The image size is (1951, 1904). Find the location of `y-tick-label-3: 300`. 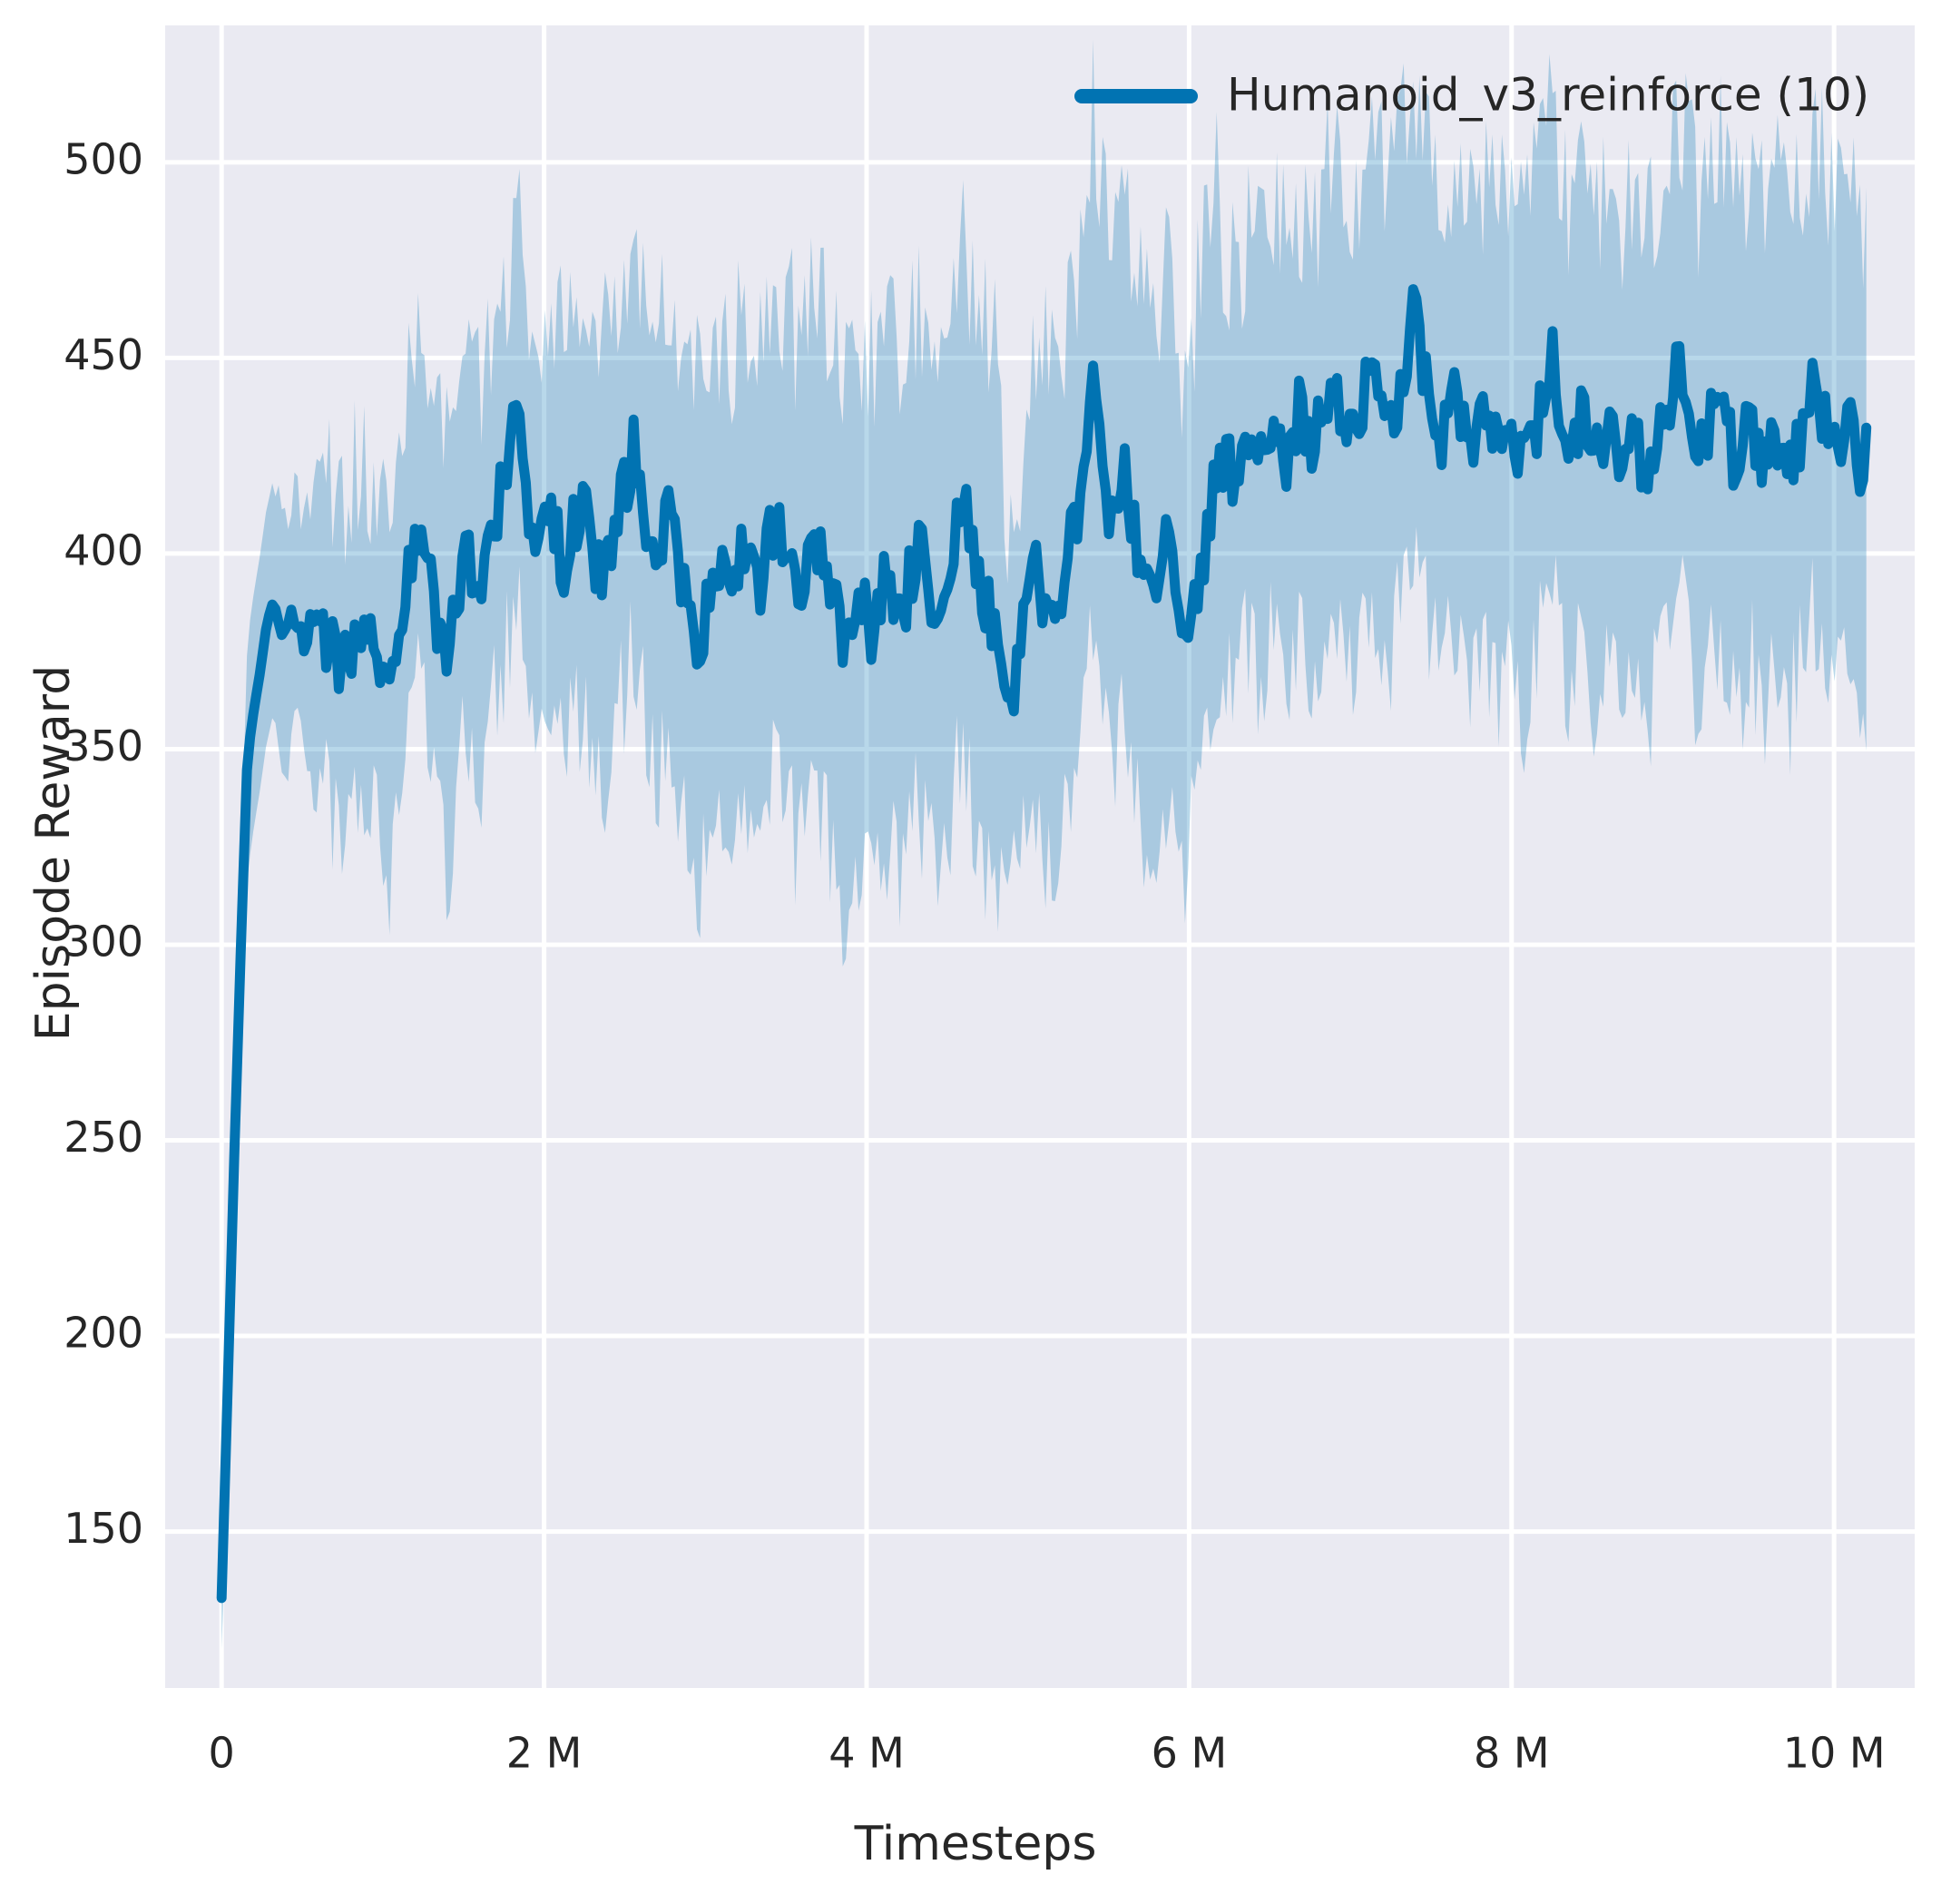

y-tick-label-3: 300 is located at coordinates (104, 942).